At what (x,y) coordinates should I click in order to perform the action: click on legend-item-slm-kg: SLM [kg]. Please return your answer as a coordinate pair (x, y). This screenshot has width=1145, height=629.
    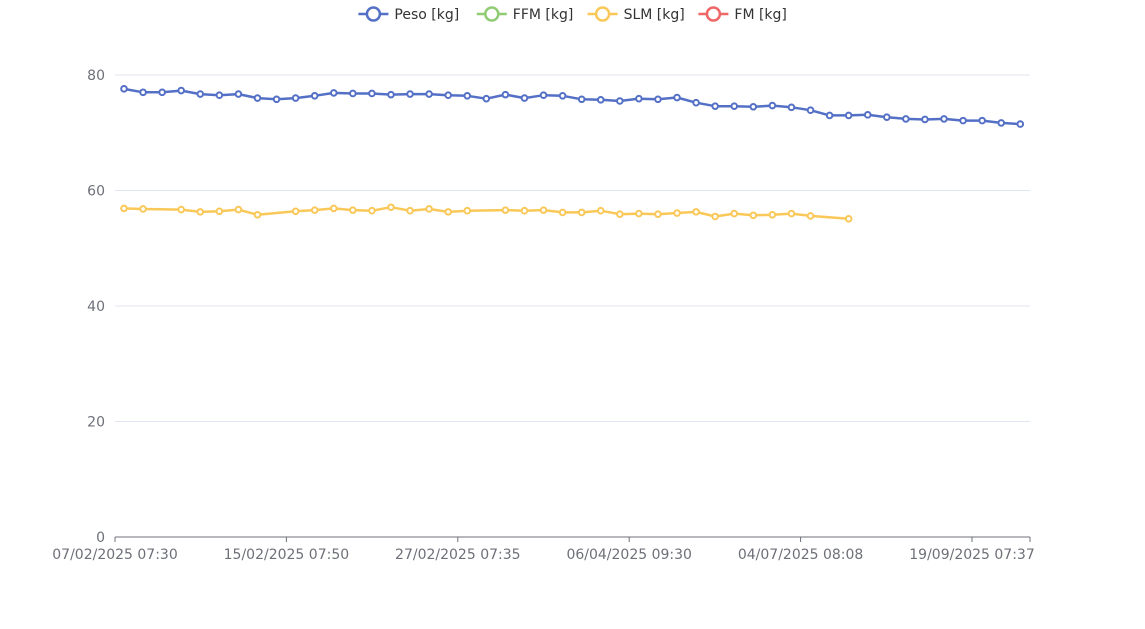
    Looking at the image, I should click on (636, 14).